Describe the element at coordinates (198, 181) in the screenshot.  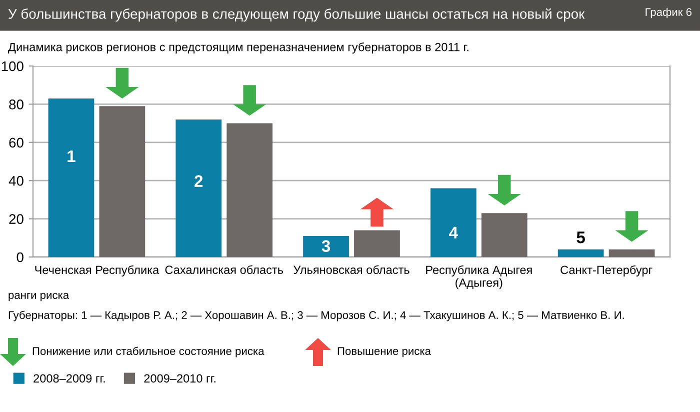
I see `annotation: 2` at that location.